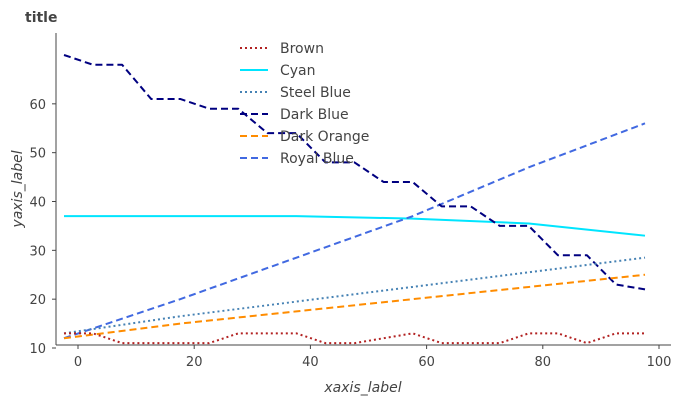  Describe the element at coordinates (354, 306) in the screenshot. I see `series-line-dark-orange` at that location.